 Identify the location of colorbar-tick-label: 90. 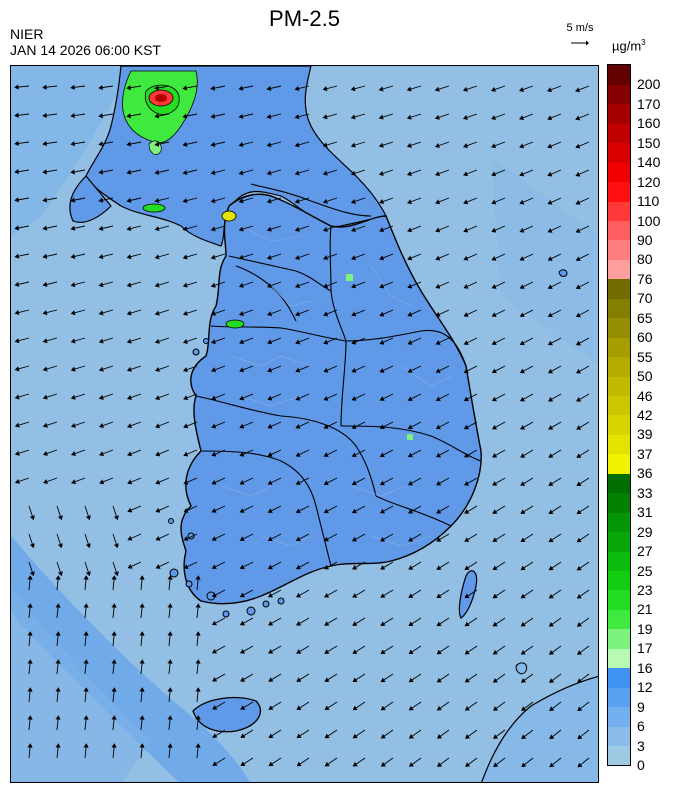
(645, 240).